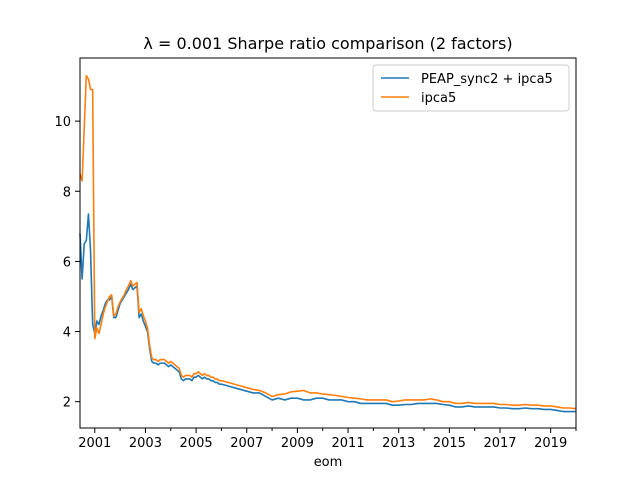  Describe the element at coordinates (499, 443) in the screenshot. I see `x-tick-label: 2017` at that location.